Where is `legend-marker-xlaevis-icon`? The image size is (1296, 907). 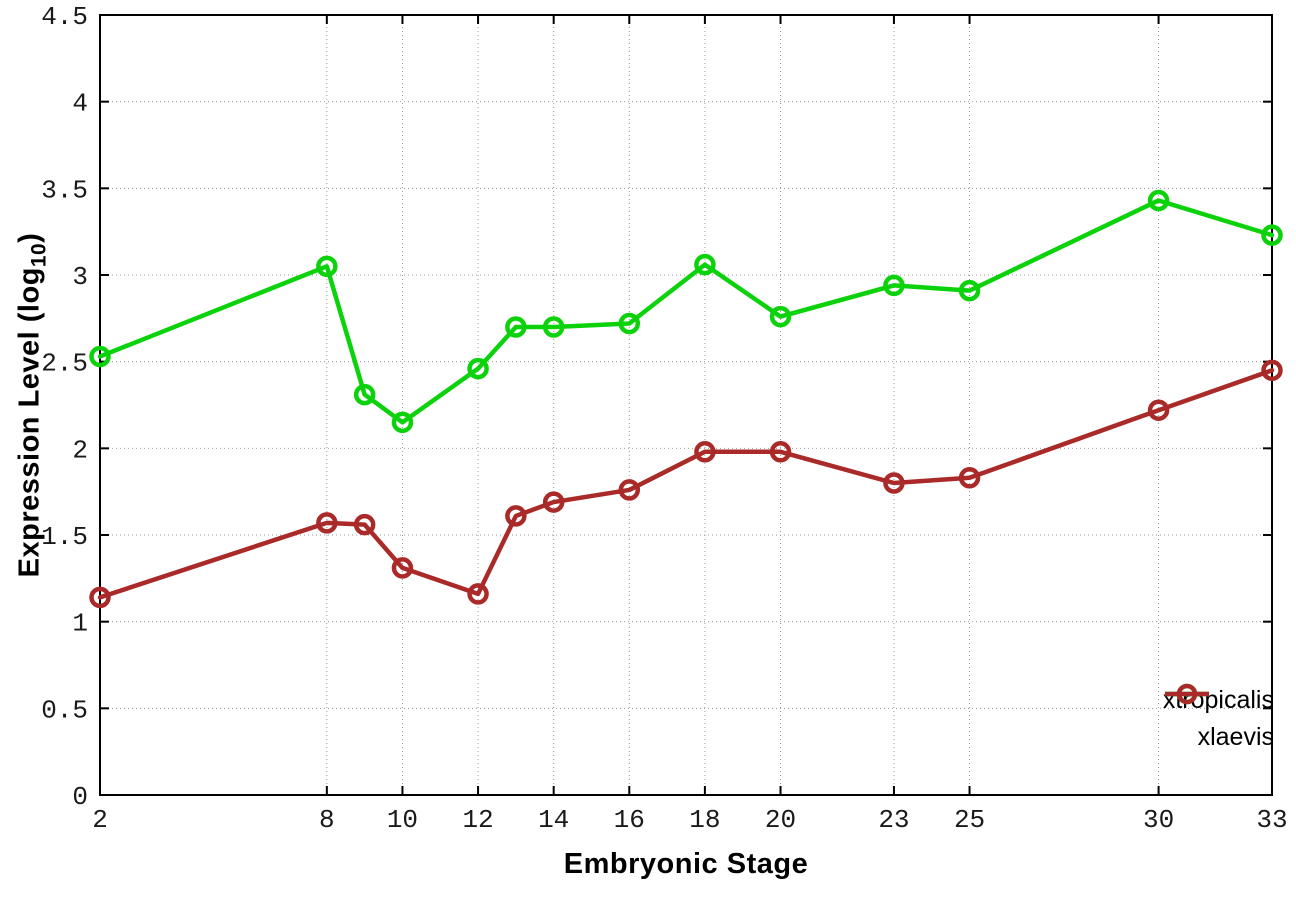
legend-marker-xlaevis-icon is located at coordinates (1186, 694).